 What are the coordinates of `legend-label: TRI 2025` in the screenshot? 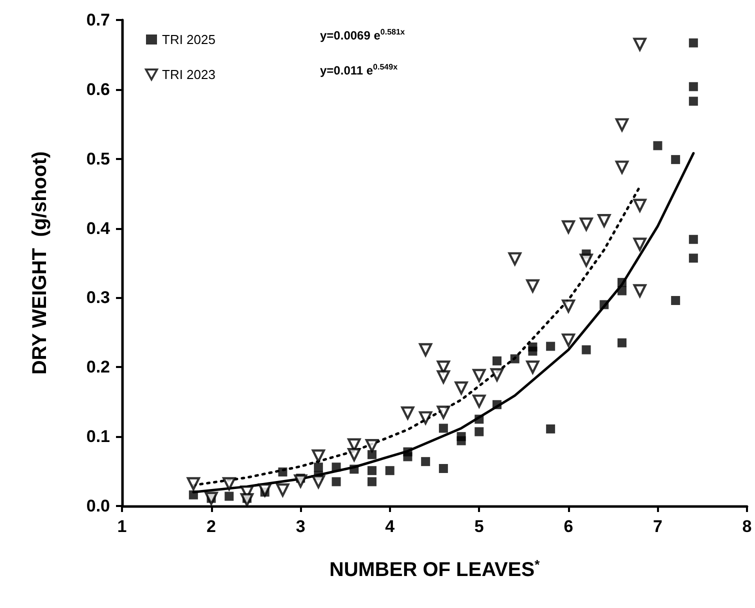 It's located at (189, 39).